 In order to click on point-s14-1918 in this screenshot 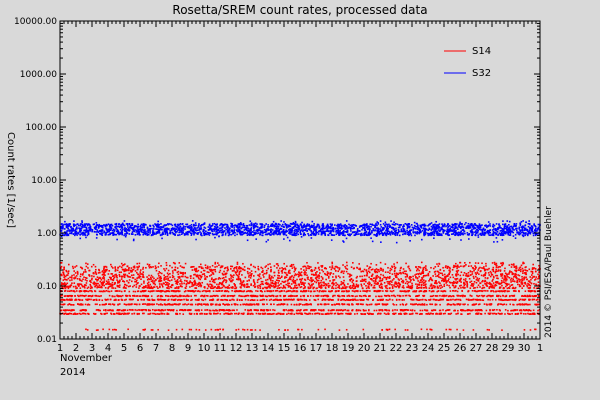, I will do `click(367, 272)`.